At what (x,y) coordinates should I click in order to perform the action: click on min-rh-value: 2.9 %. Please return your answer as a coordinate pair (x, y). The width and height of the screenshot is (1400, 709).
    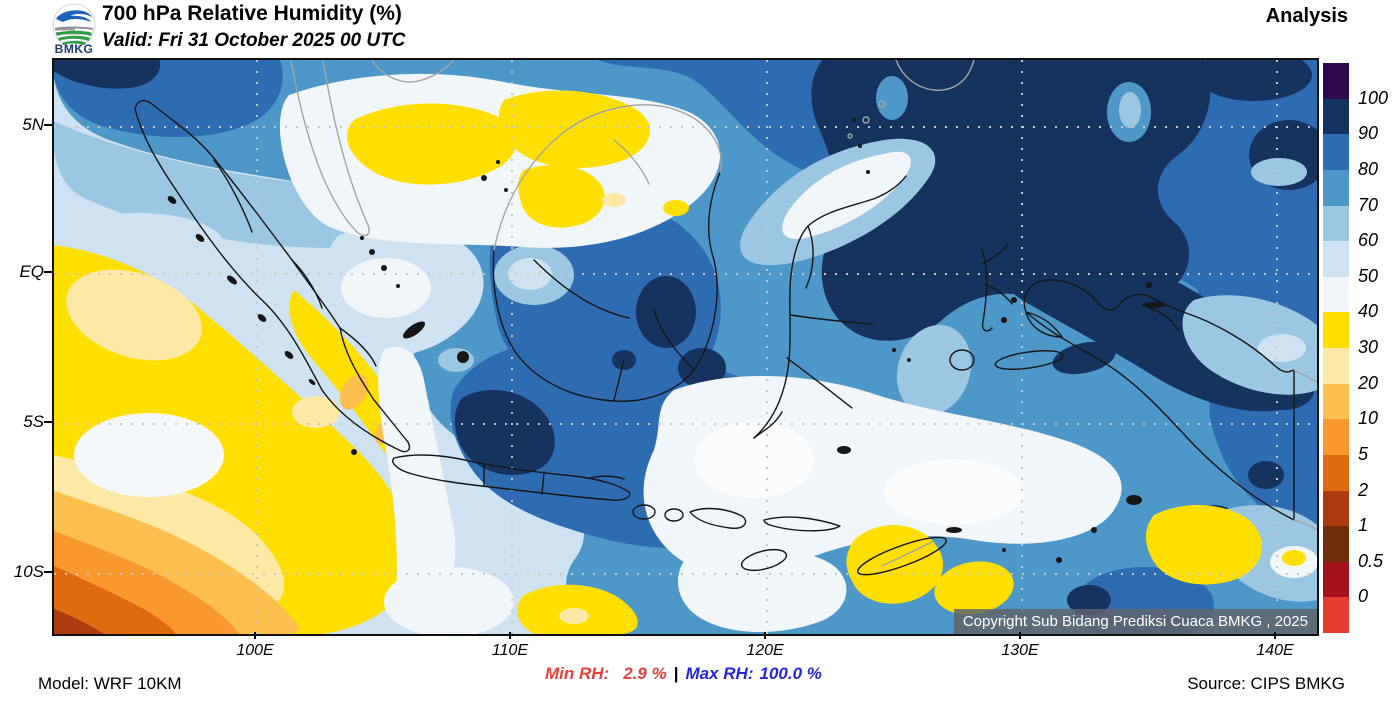
    Looking at the image, I should click on (645, 673).